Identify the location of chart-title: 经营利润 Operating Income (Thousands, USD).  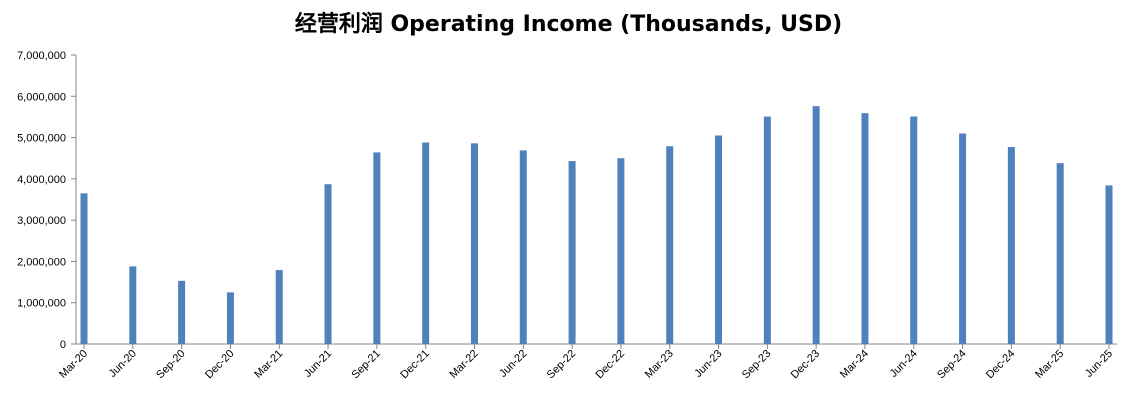
(568, 24).